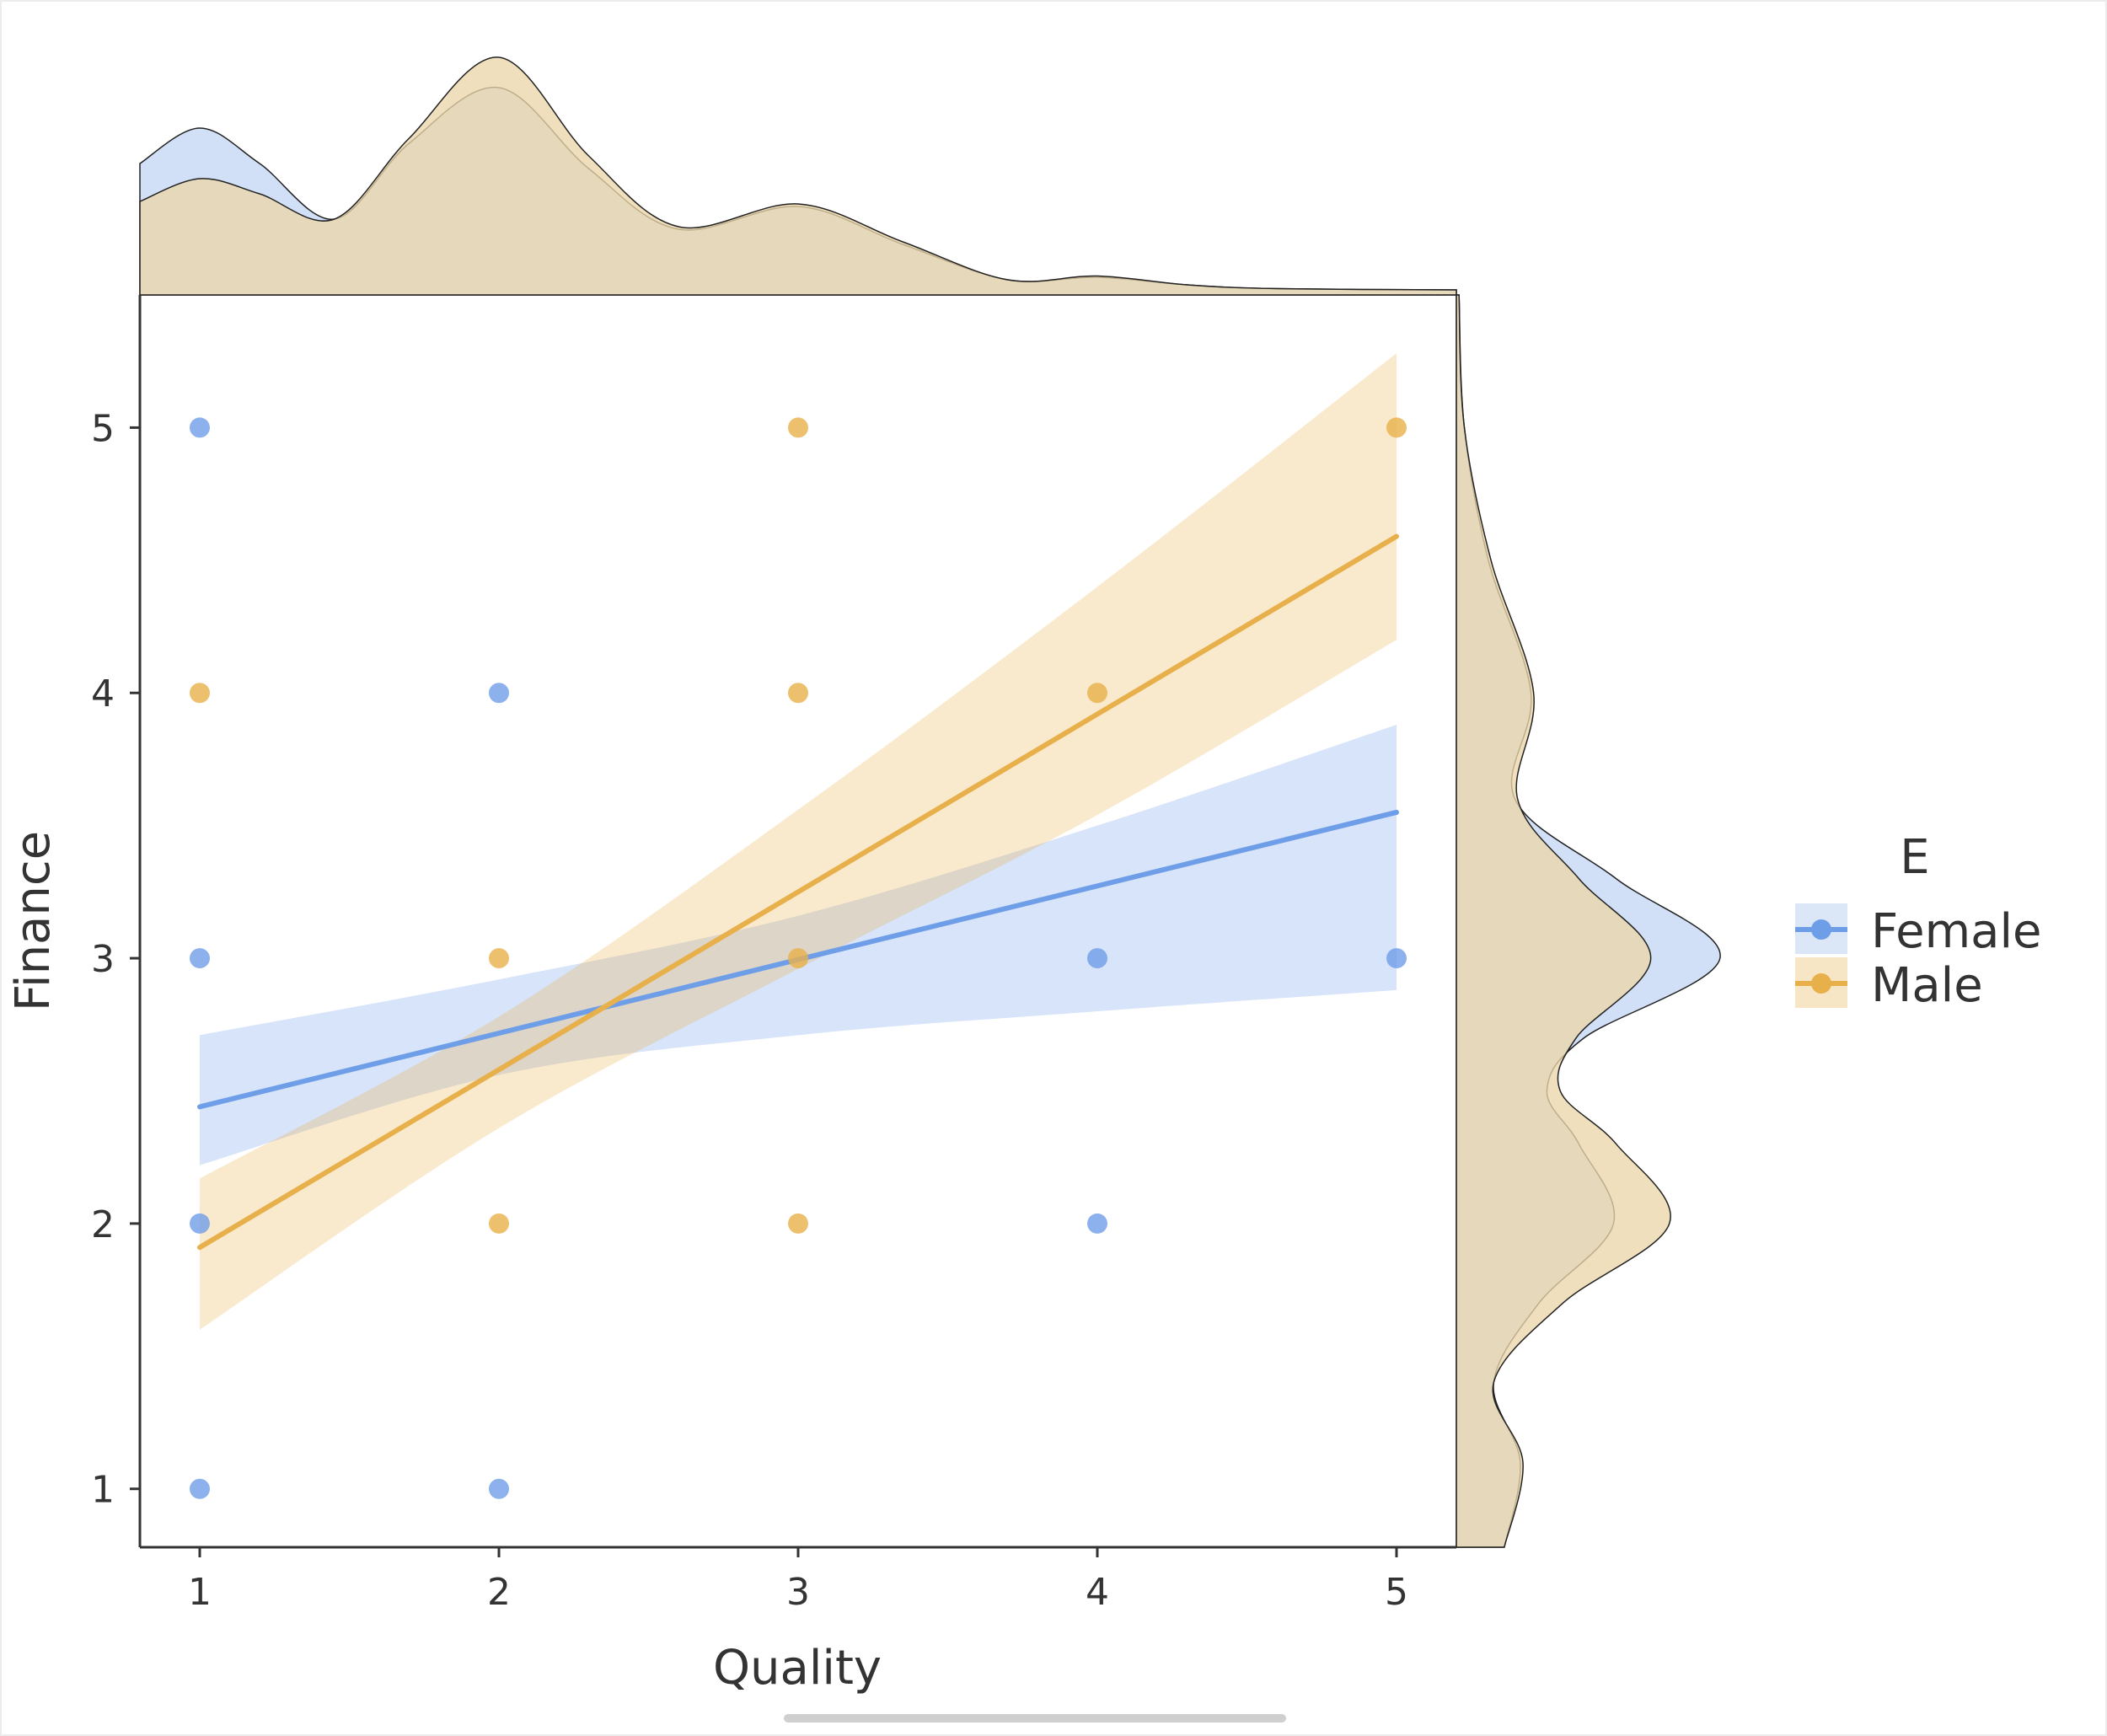  What do you see at coordinates (1035, 1718) in the screenshot?
I see `horizontal-scrollbar-thumb` at bounding box center [1035, 1718].